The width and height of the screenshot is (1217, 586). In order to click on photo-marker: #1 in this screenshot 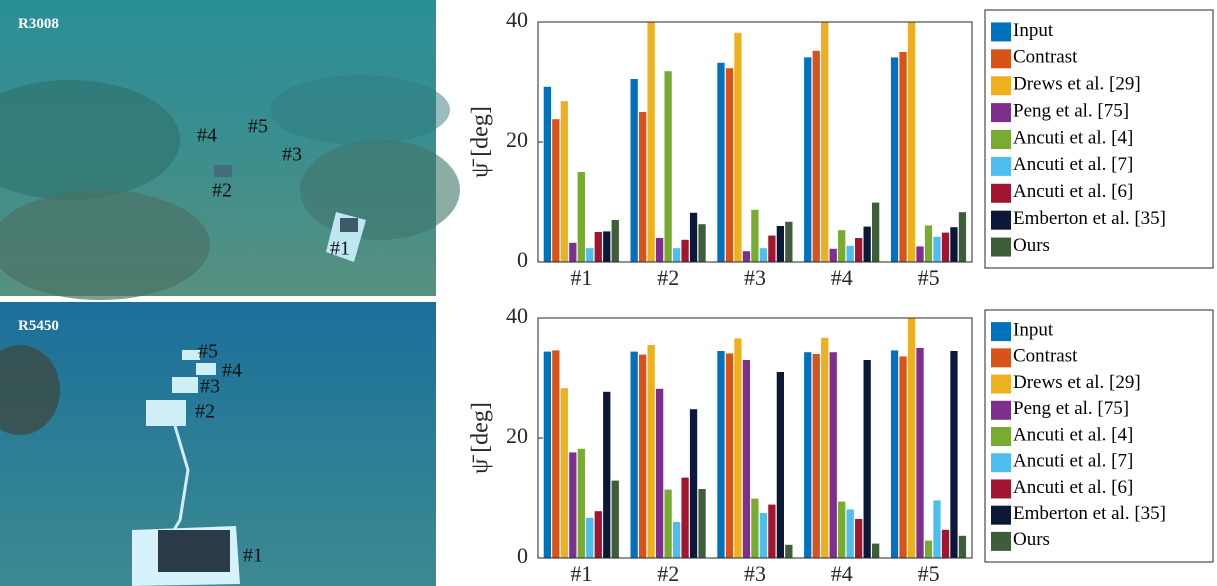, I will do `click(340, 249)`.